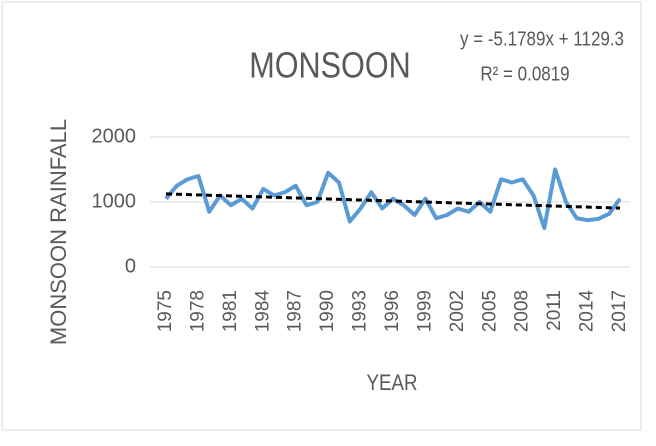  What do you see at coordinates (262, 311) in the screenshot?
I see `x-tick-label: 1984` at bounding box center [262, 311].